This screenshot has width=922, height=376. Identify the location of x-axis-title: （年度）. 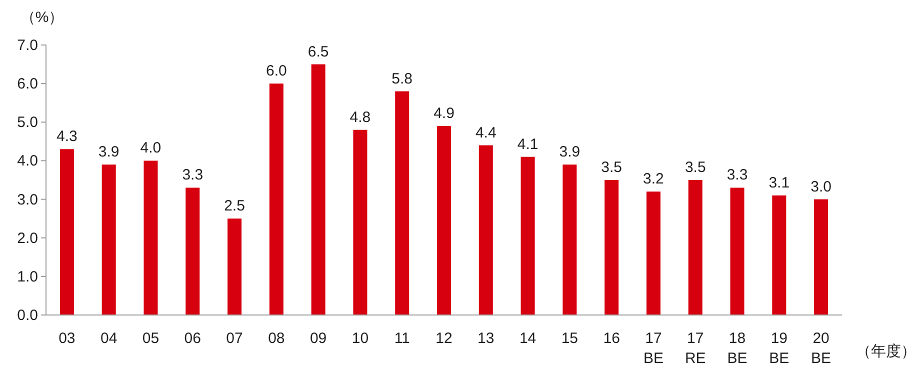
(886, 351).